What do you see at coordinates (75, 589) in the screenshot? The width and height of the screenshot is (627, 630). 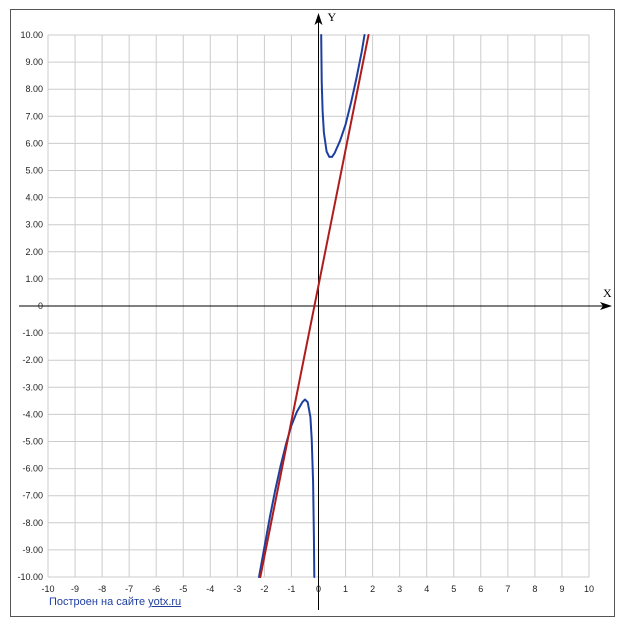 I see `x-tick-label: -9` at bounding box center [75, 589].